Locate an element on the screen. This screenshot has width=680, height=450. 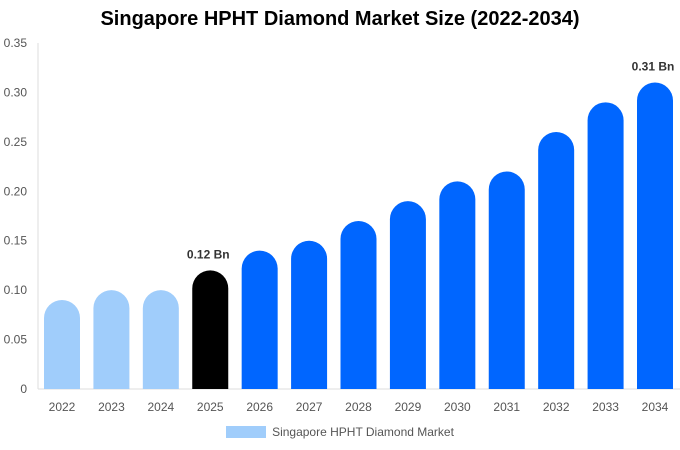
legend: Singapore HPHT Diamond Market is located at coordinates (340, 432).